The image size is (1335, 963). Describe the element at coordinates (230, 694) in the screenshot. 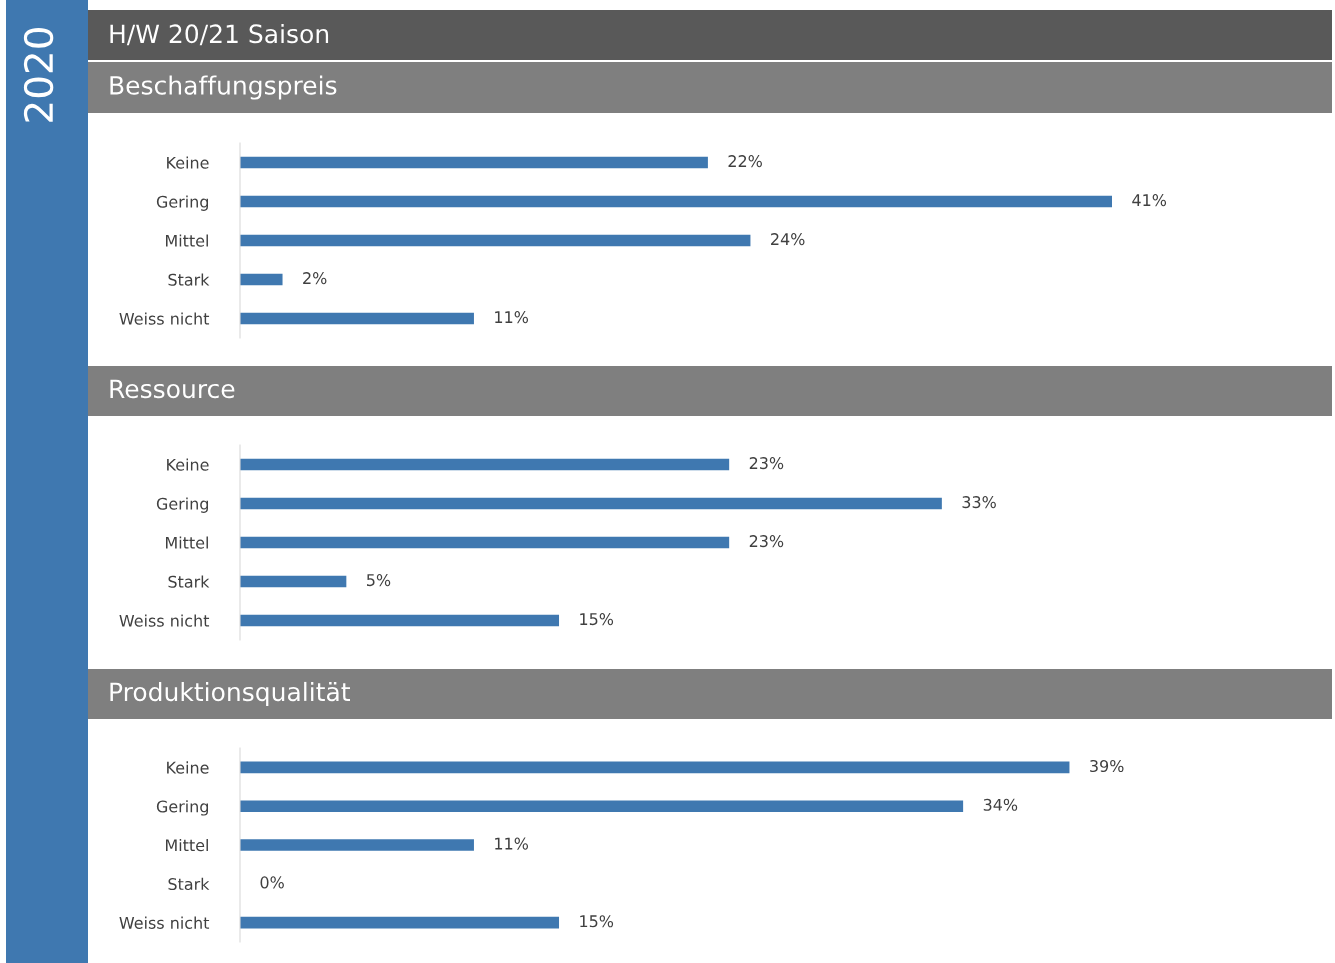

I see `chart-title: Produktionsqualität` at that location.